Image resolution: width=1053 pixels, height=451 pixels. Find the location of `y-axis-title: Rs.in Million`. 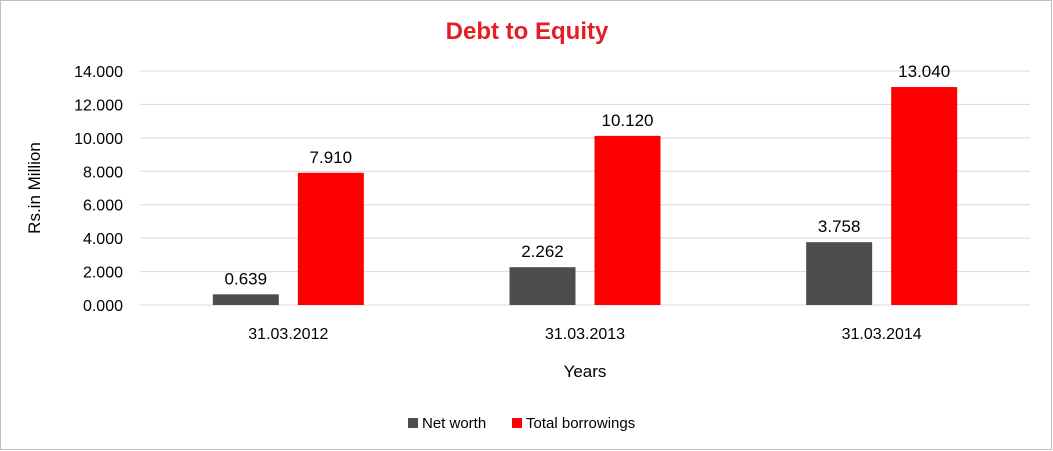

y-axis-title: Rs.in Million is located at coordinates (34, 188).